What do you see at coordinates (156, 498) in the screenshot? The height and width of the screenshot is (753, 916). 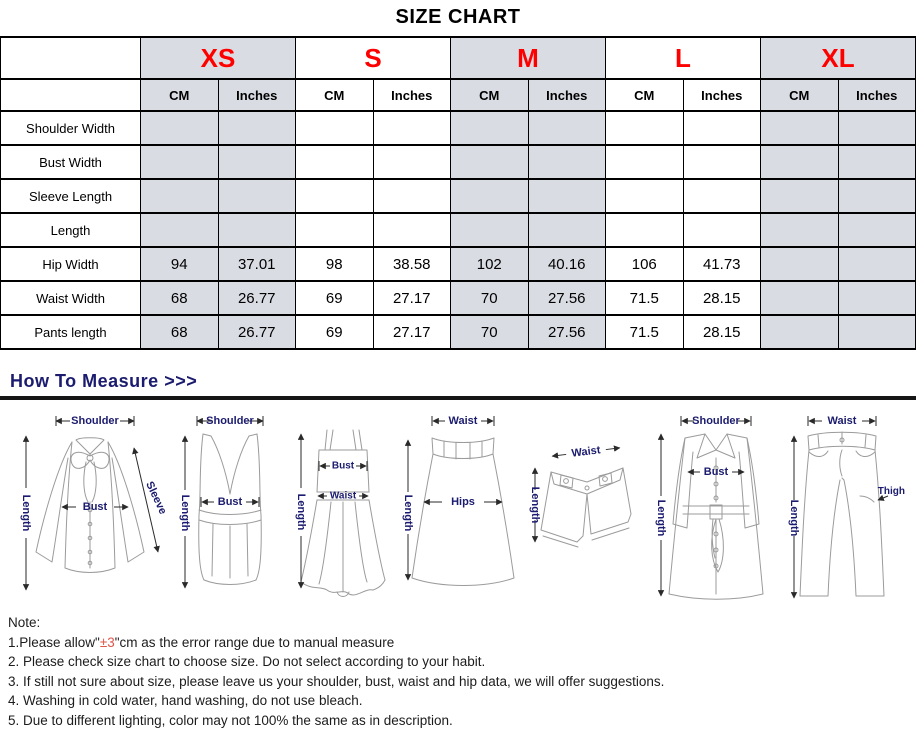 I see `figure-label-sleeve: Sleeve` at bounding box center [156, 498].